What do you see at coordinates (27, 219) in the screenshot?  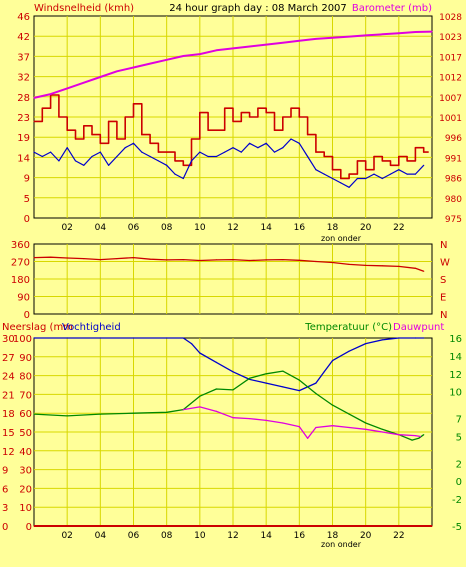 I see `wind-y-tick-0: 0` at bounding box center [27, 219].